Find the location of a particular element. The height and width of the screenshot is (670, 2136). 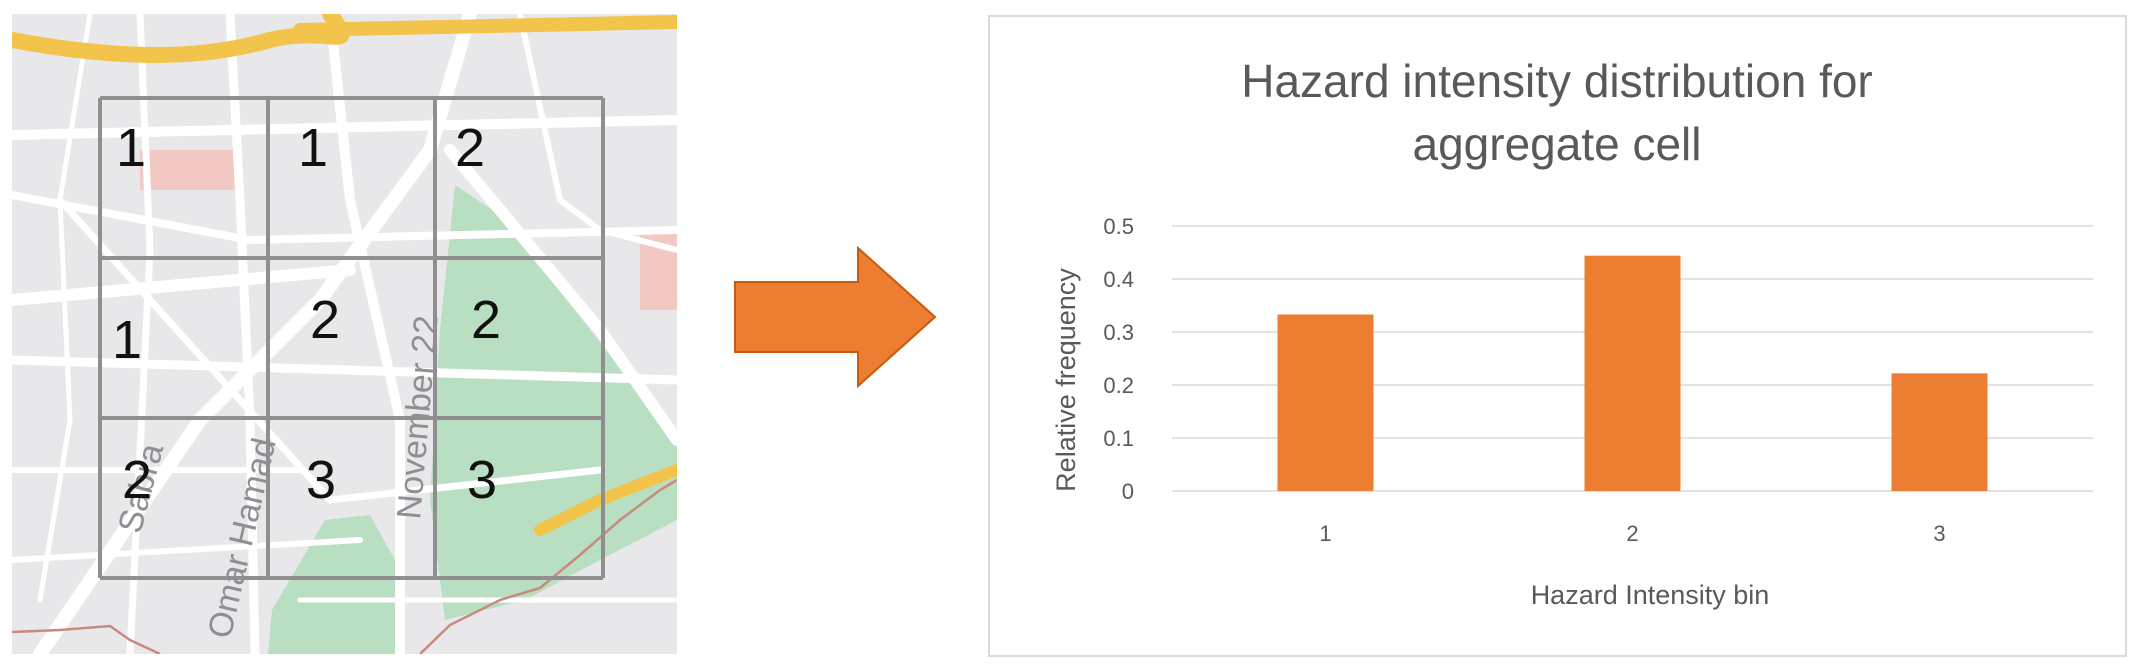

x-tick-label: 2 is located at coordinates (1632, 533).